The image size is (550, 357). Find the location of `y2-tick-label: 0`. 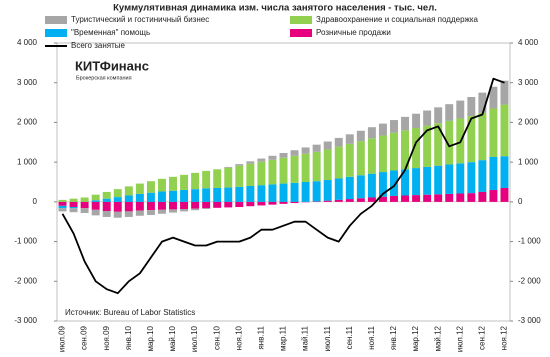

y2-tick-label: 0 is located at coordinates (520, 201).